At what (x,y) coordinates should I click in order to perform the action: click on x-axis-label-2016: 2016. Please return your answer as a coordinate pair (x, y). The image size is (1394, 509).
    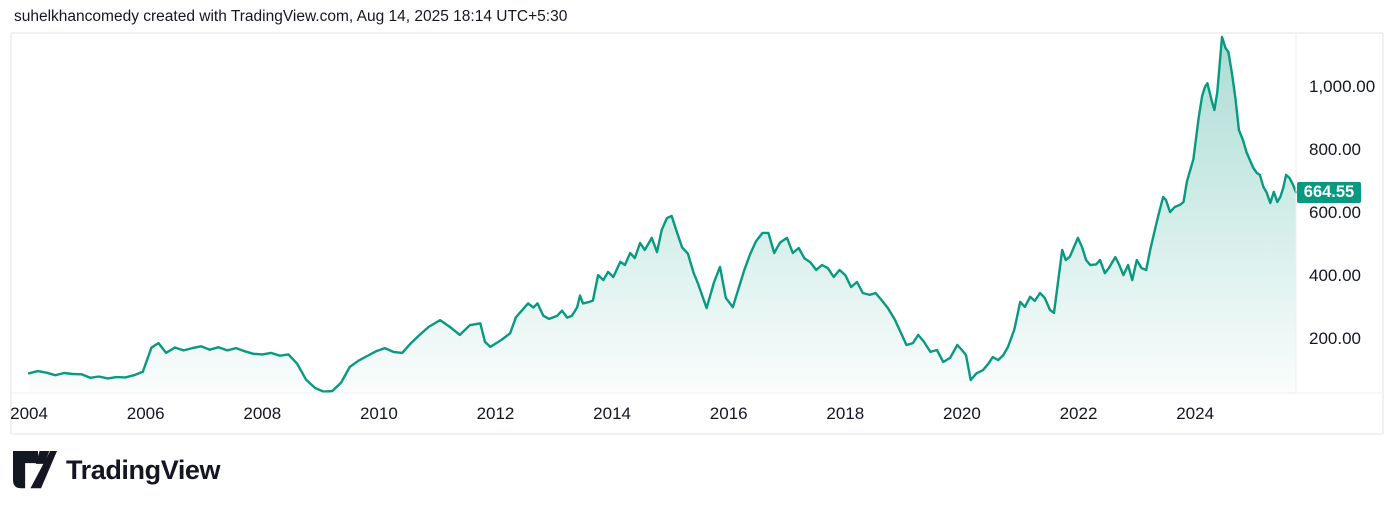
    Looking at the image, I should click on (728, 413).